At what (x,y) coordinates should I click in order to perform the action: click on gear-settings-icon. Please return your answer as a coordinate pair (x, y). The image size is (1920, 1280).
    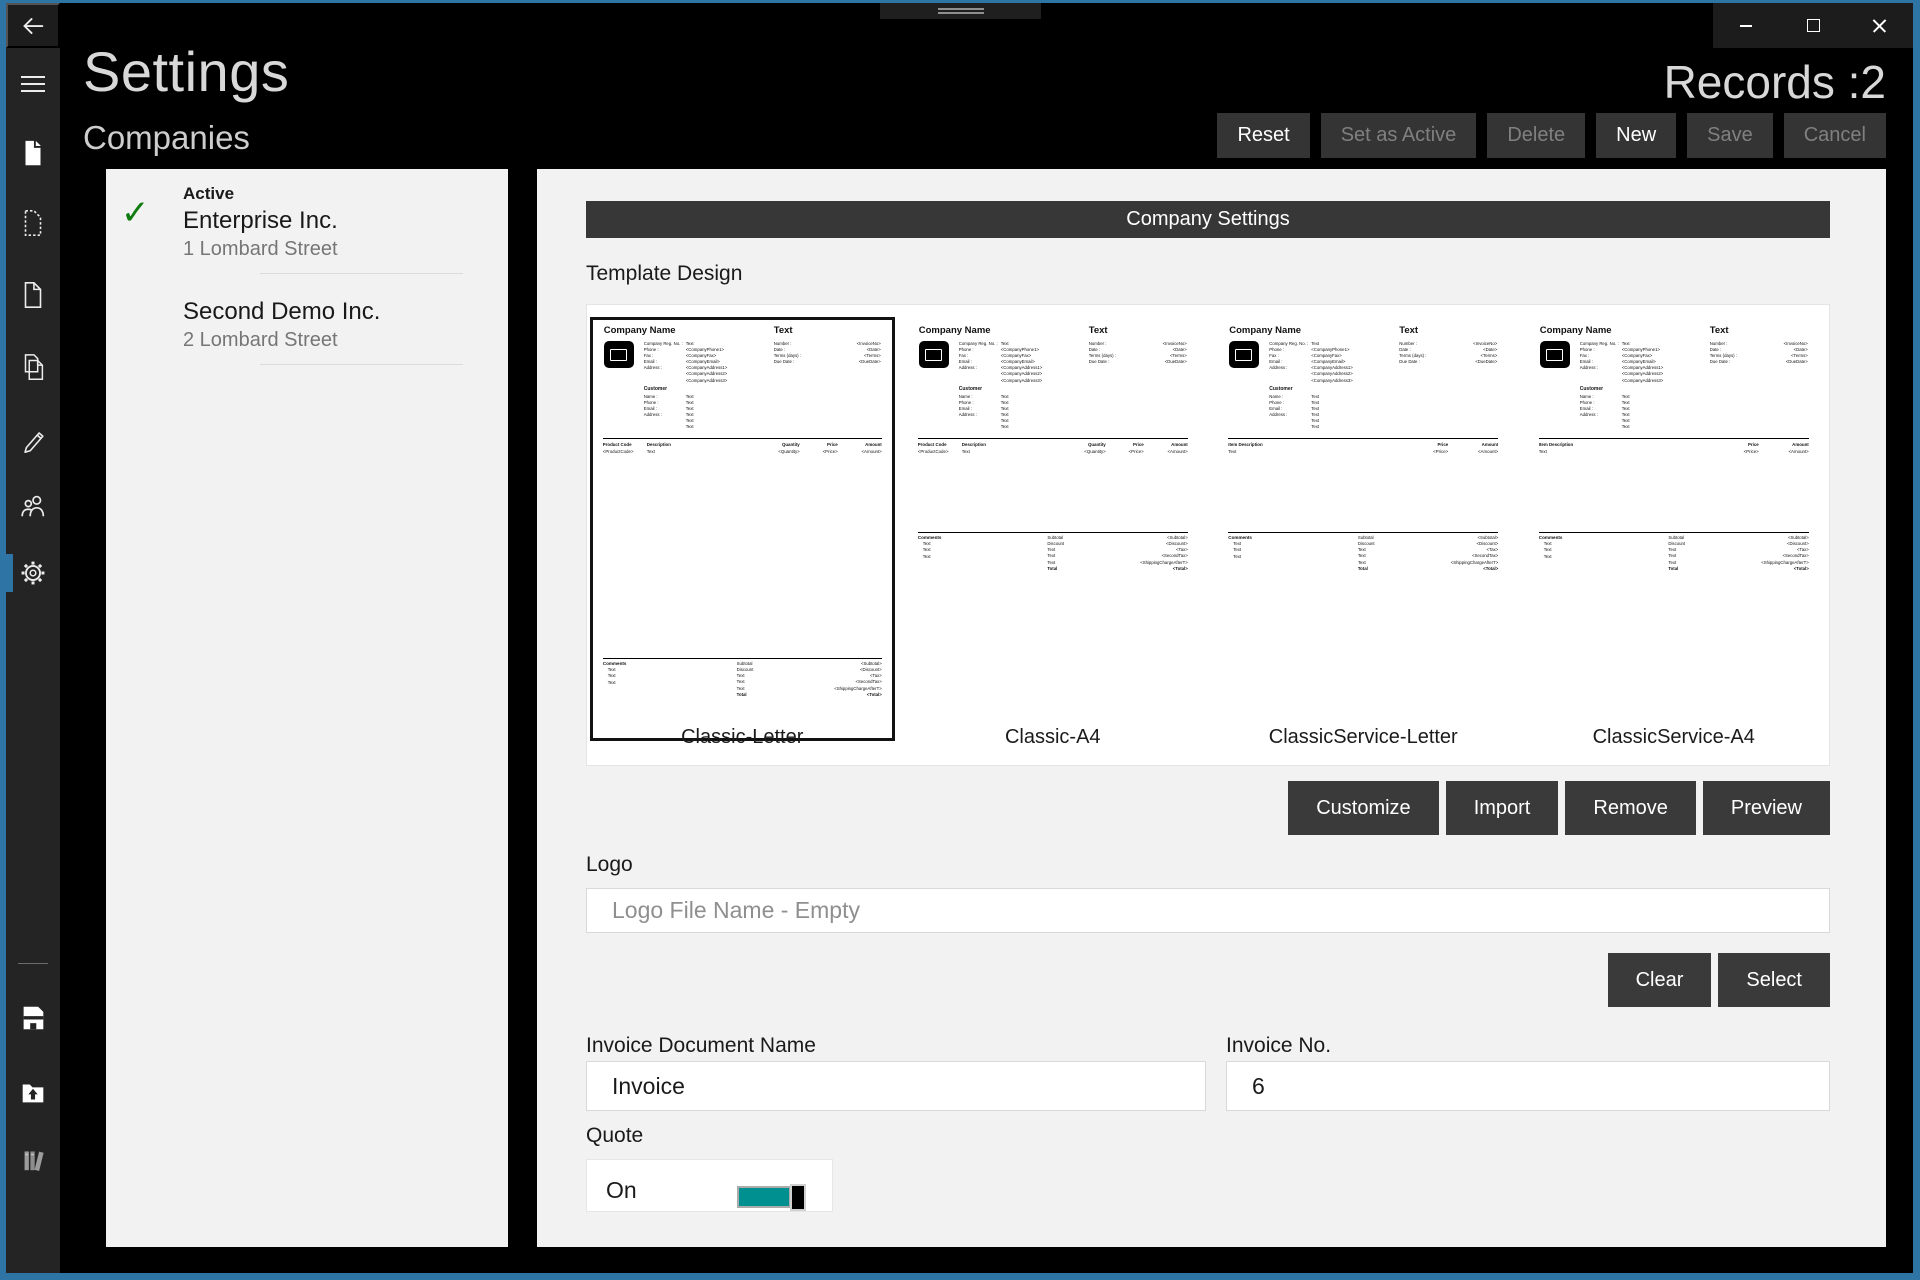
    Looking at the image, I should click on (33, 573).